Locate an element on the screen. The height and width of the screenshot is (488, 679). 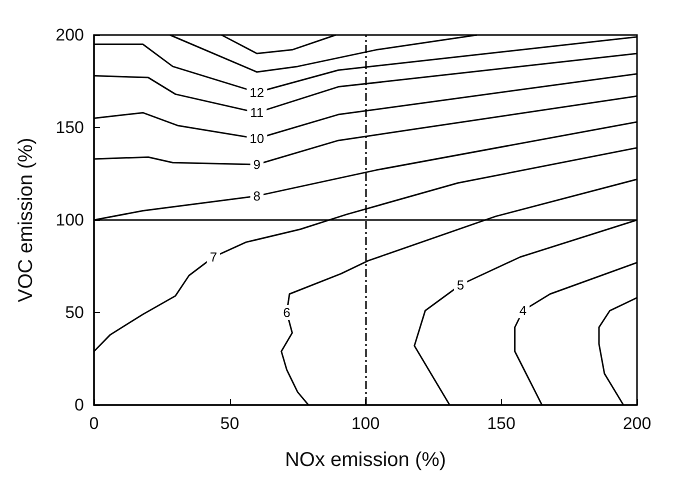
y-tick-label: 0 is located at coordinates (79, 405).